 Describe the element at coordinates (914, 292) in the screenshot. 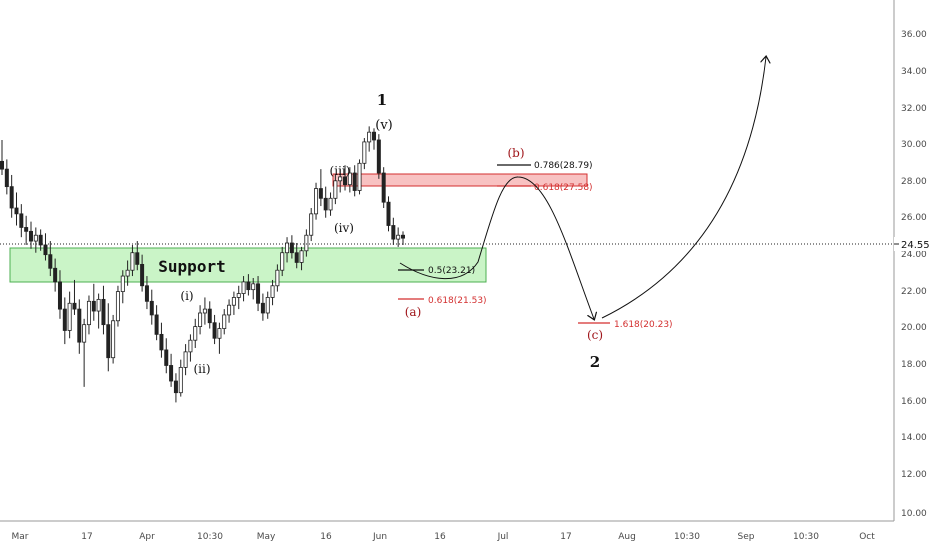

I see `price-tick-label: 22.00` at that location.